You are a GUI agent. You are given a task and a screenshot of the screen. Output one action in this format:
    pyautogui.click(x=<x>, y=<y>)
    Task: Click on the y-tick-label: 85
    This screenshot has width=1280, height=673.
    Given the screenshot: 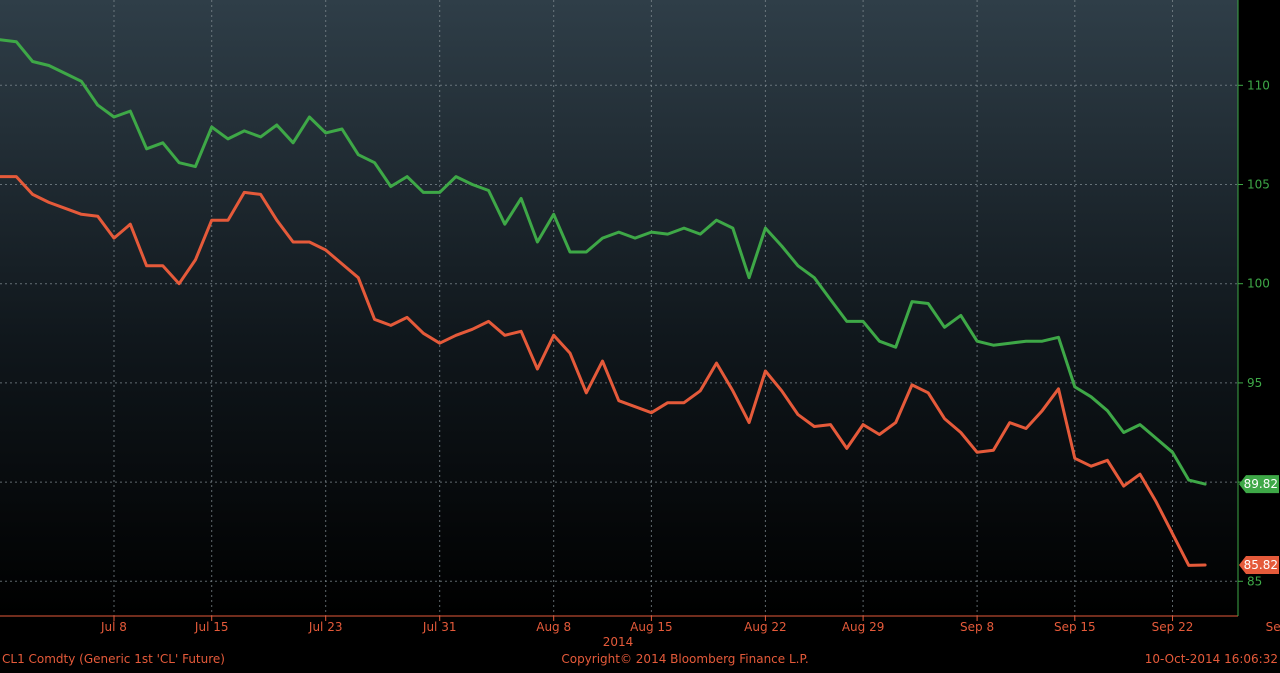 What is the action you would take?
    pyautogui.click(x=1254, y=581)
    